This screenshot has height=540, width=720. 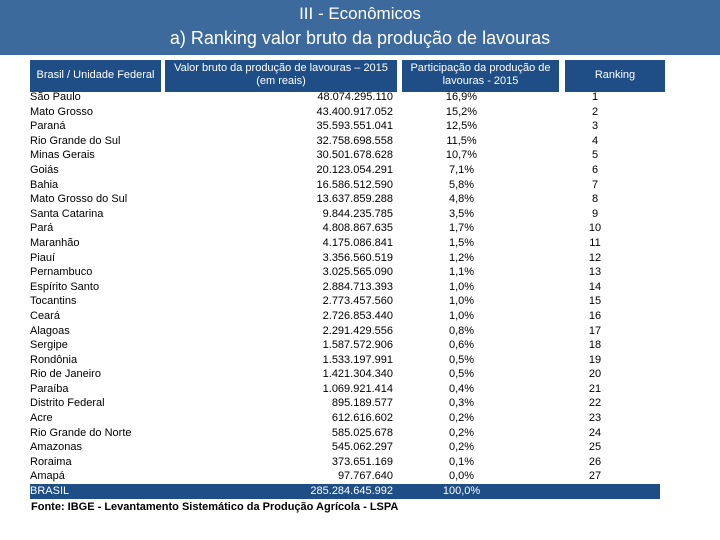 I want to click on table-row: Mato Grosso 43.400.917.052 15,2% 2, so click(x=345, y=112).